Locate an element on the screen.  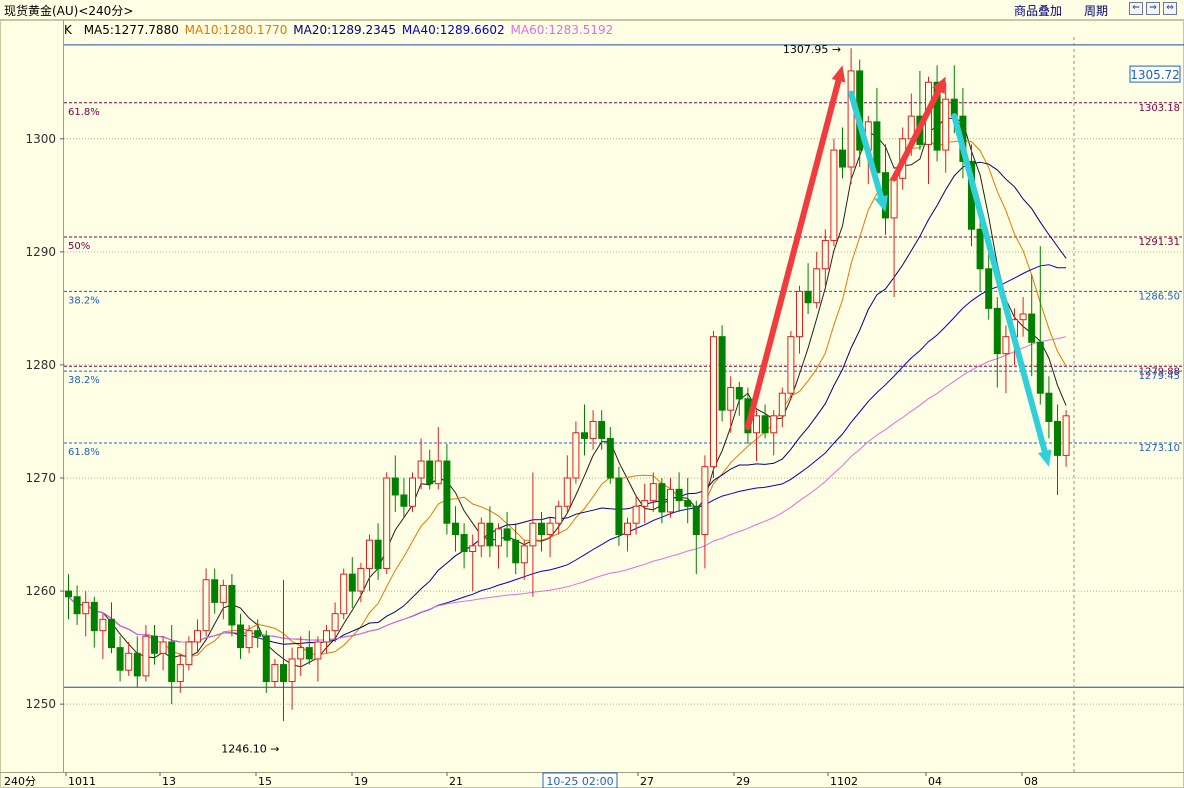
nav-right-button: ⇒ is located at coordinates (1153, 8).